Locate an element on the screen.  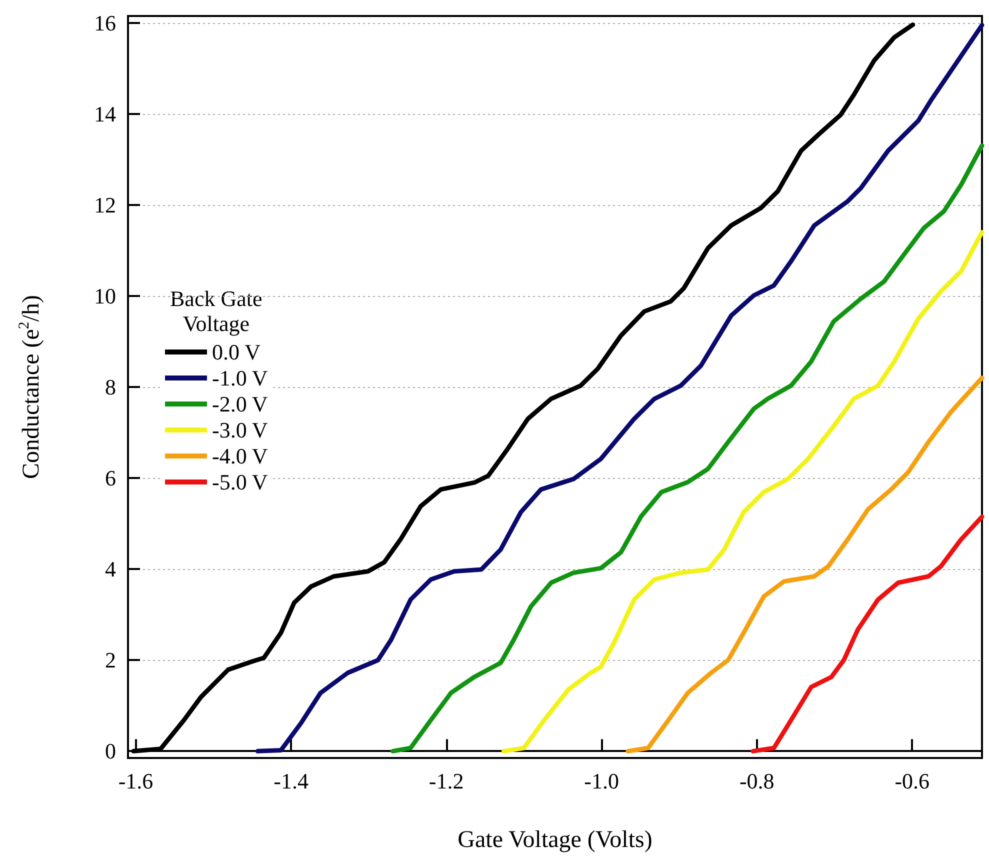
y-tick-label: 14 is located at coordinates (105, 113).